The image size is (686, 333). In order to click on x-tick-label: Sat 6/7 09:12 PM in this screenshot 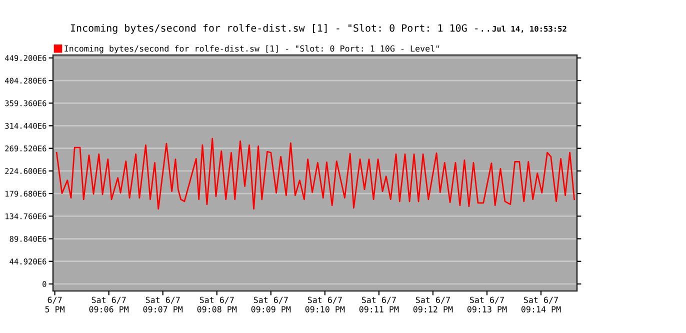, I will do `click(433, 304)`.